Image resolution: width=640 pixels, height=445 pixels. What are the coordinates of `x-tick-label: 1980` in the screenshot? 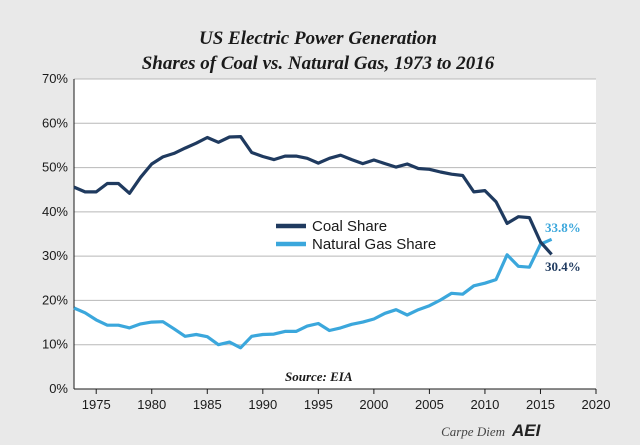 It's located at (151, 404).